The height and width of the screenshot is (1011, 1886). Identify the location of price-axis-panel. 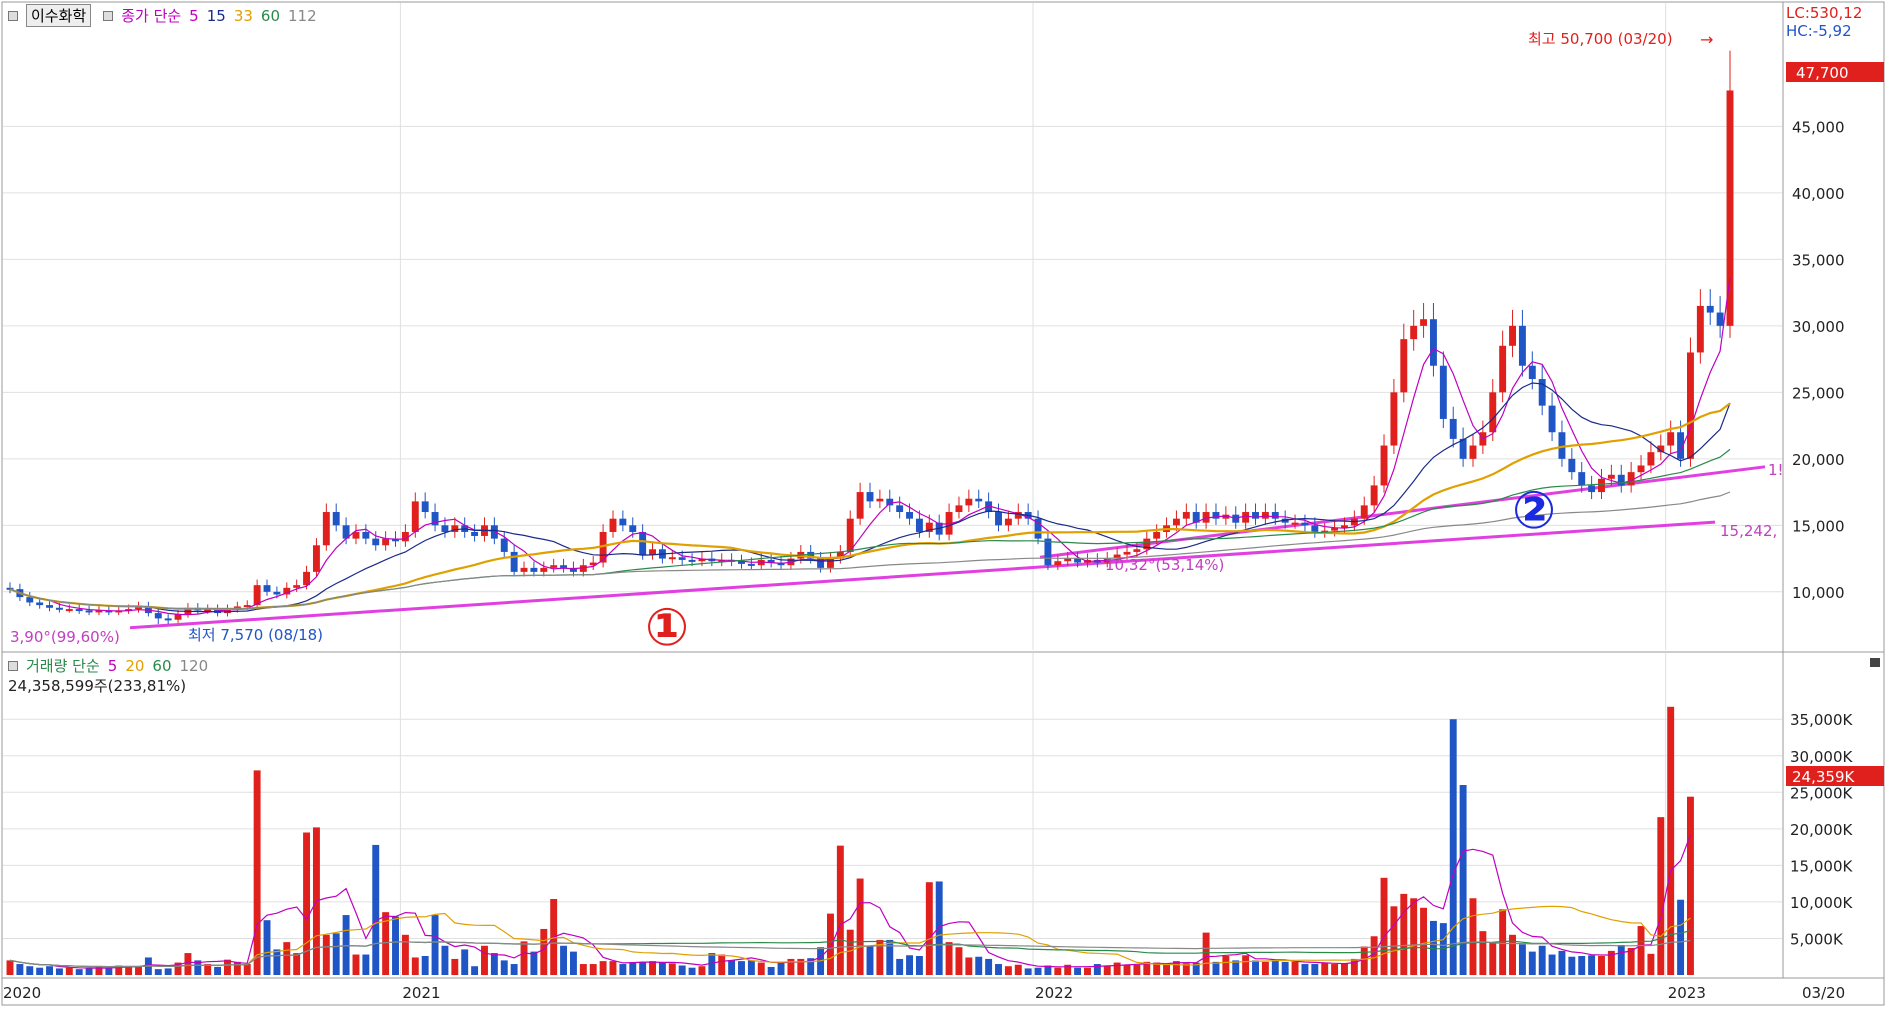
(1833, 327).